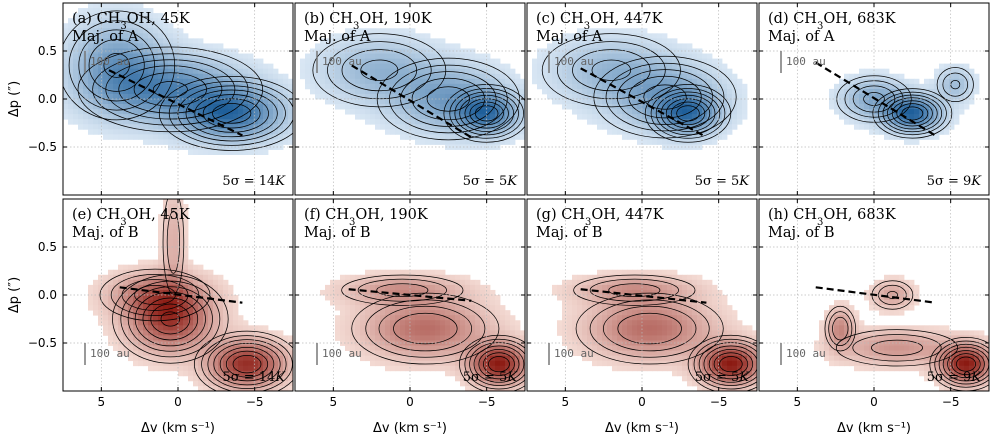 The height and width of the screenshot is (440, 996). Describe the element at coordinates (42, 343) in the screenshot. I see `y-tick-label: −0.5` at that location.